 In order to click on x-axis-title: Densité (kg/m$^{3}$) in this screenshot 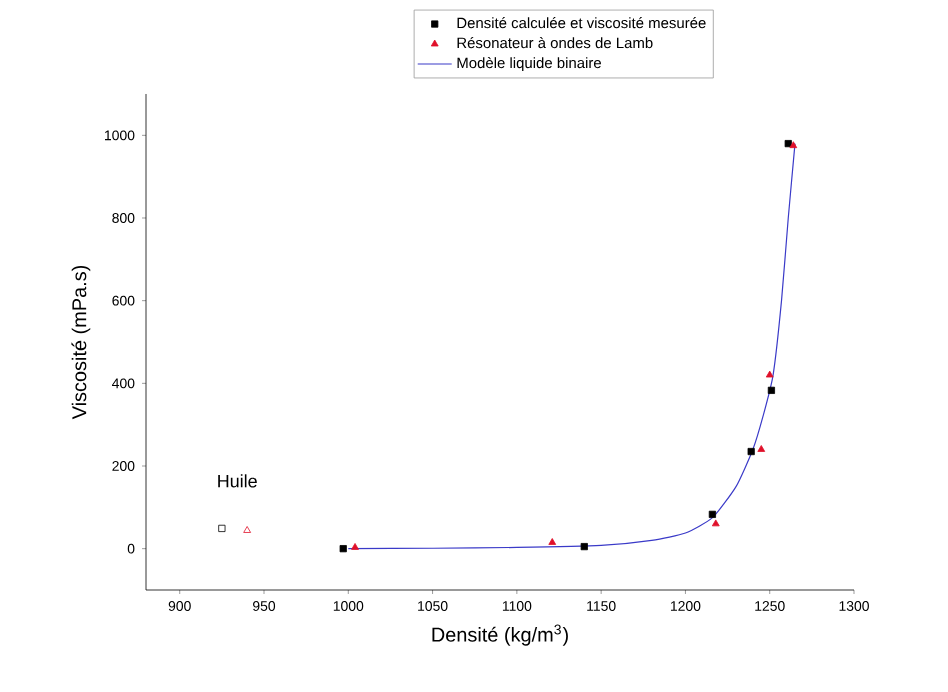, I will do `click(500, 635)`.